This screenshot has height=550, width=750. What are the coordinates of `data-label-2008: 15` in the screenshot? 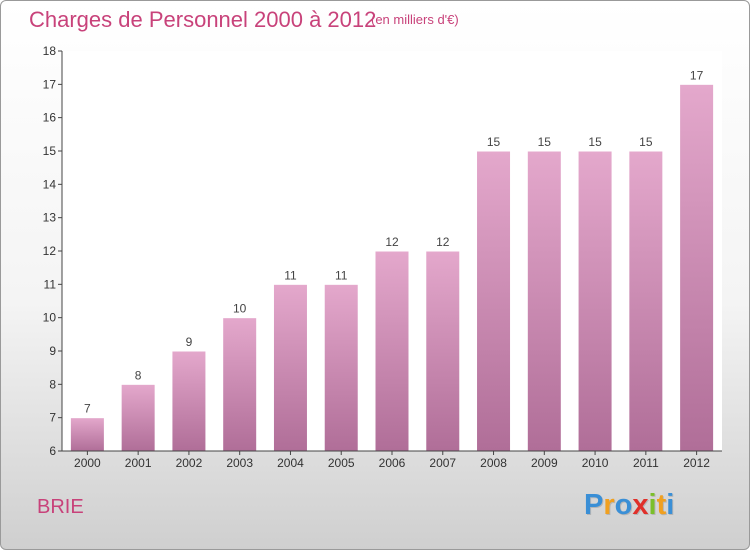 It's located at (494, 142).